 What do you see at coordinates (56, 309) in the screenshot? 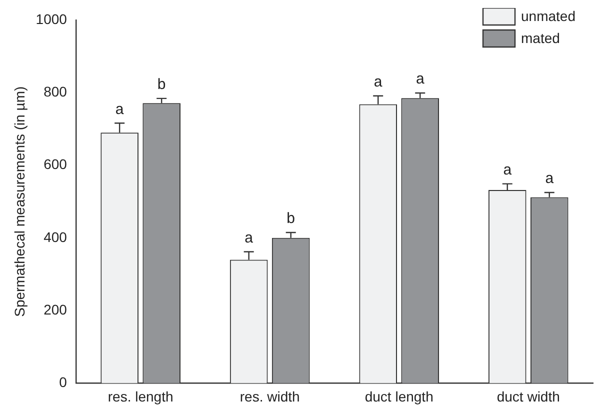
I see `y-tick-label: 200` at bounding box center [56, 309].